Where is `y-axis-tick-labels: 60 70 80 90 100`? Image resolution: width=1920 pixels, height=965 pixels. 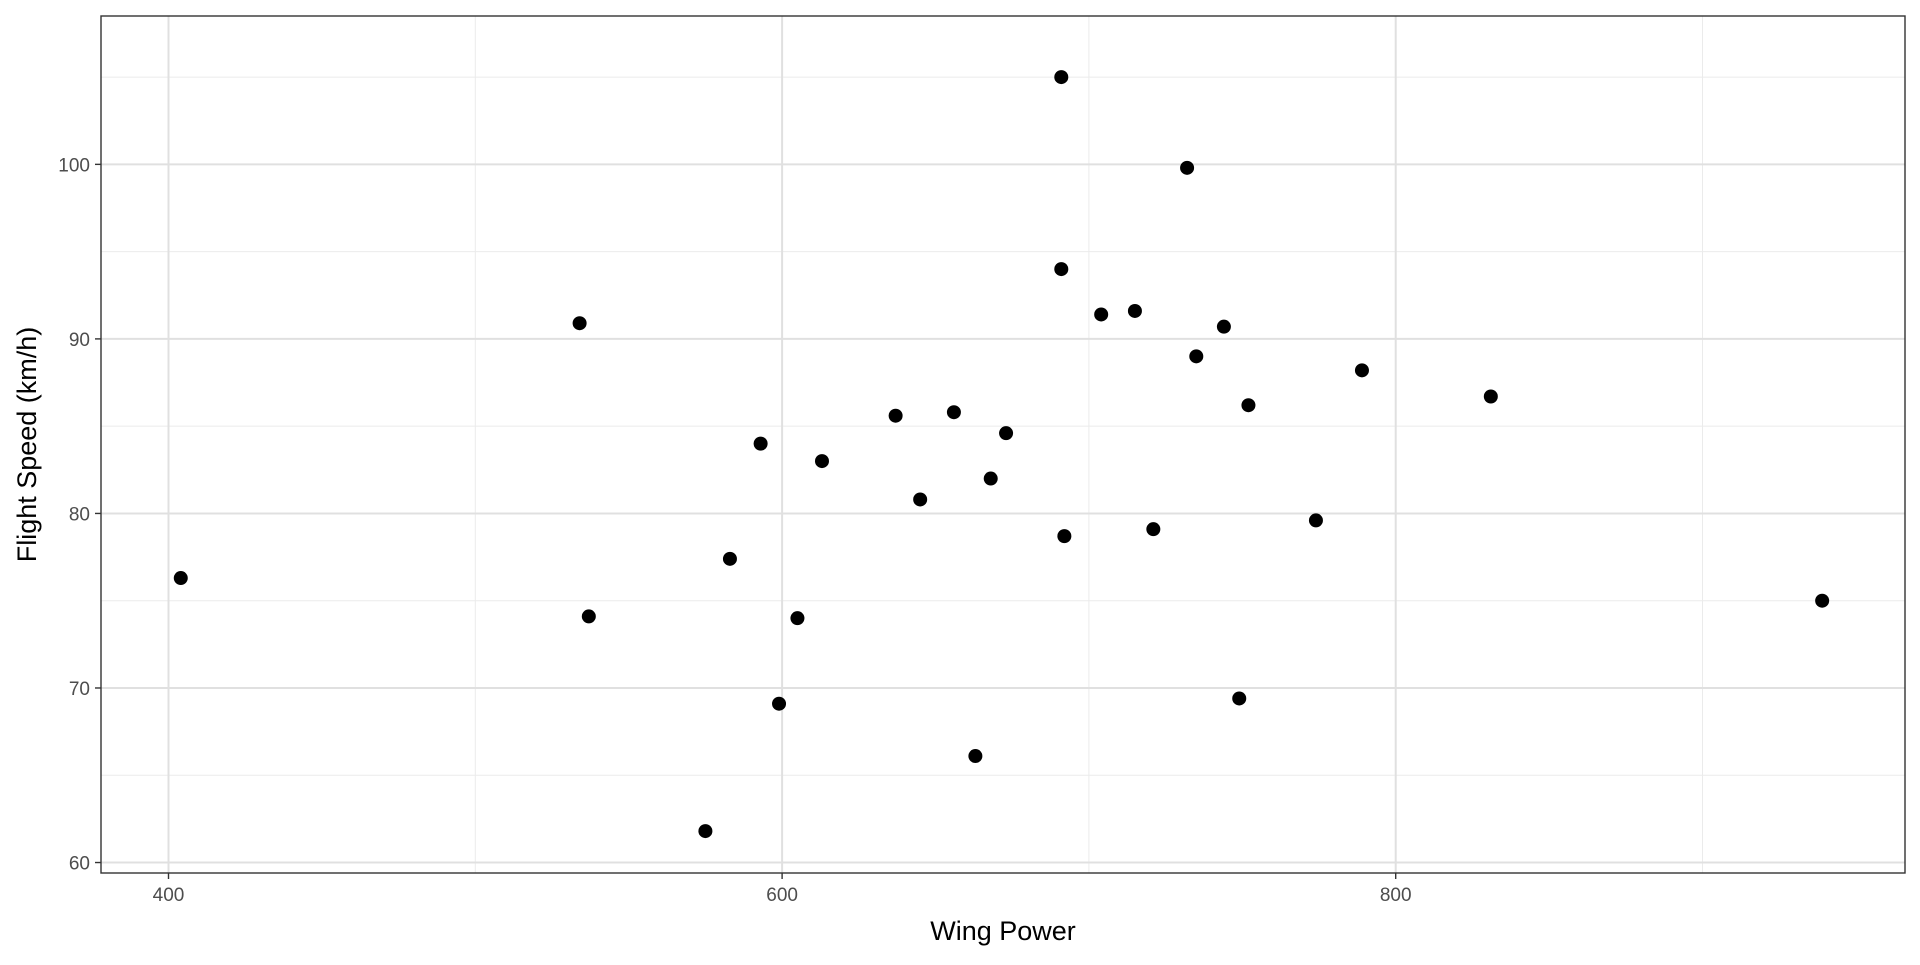
y-axis-tick-labels: 60 70 80 90 100 is located at coordinates (74, 514).